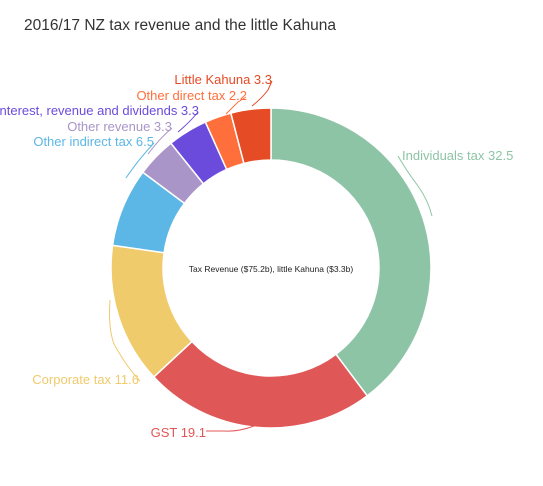 This screenshot has width=543, height=486. Describe the element at coordinates (178, 432) in the screenshot. I see `slice-label-1: GST 19.1` at that location.